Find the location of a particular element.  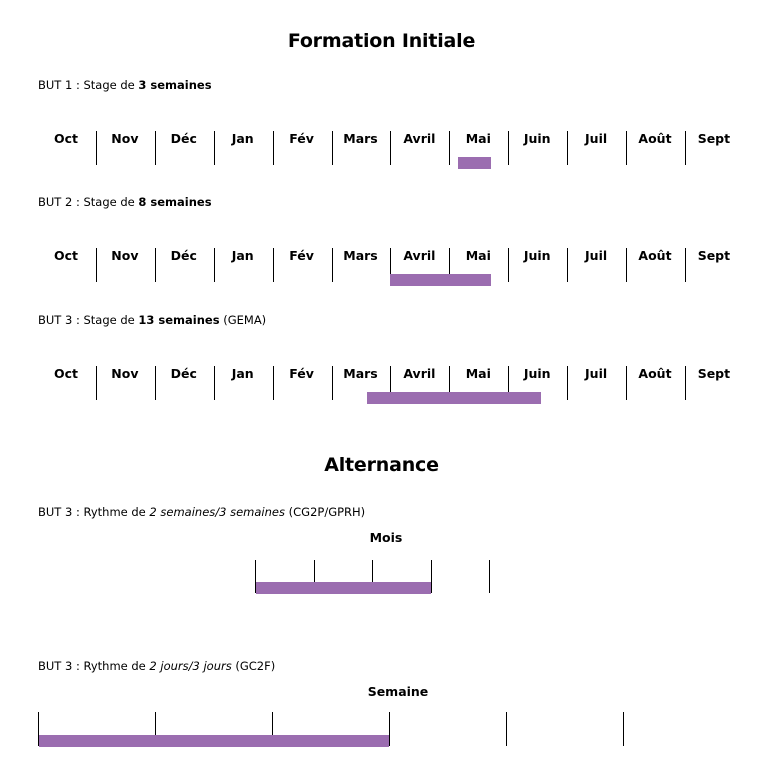

stage-caption: BUT 2 : Stage de 8 semaines is located at coordinates (125, 202).